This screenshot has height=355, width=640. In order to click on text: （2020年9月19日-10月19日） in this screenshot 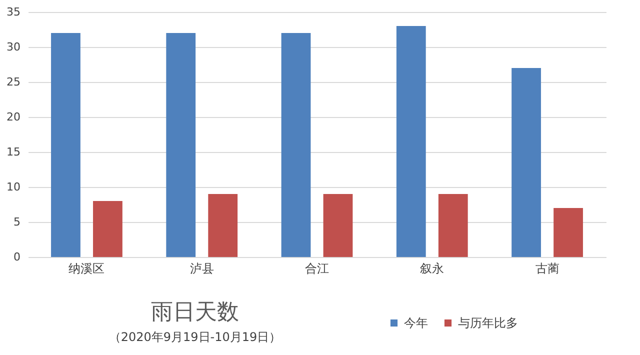, I will do `click(195, 337)`.